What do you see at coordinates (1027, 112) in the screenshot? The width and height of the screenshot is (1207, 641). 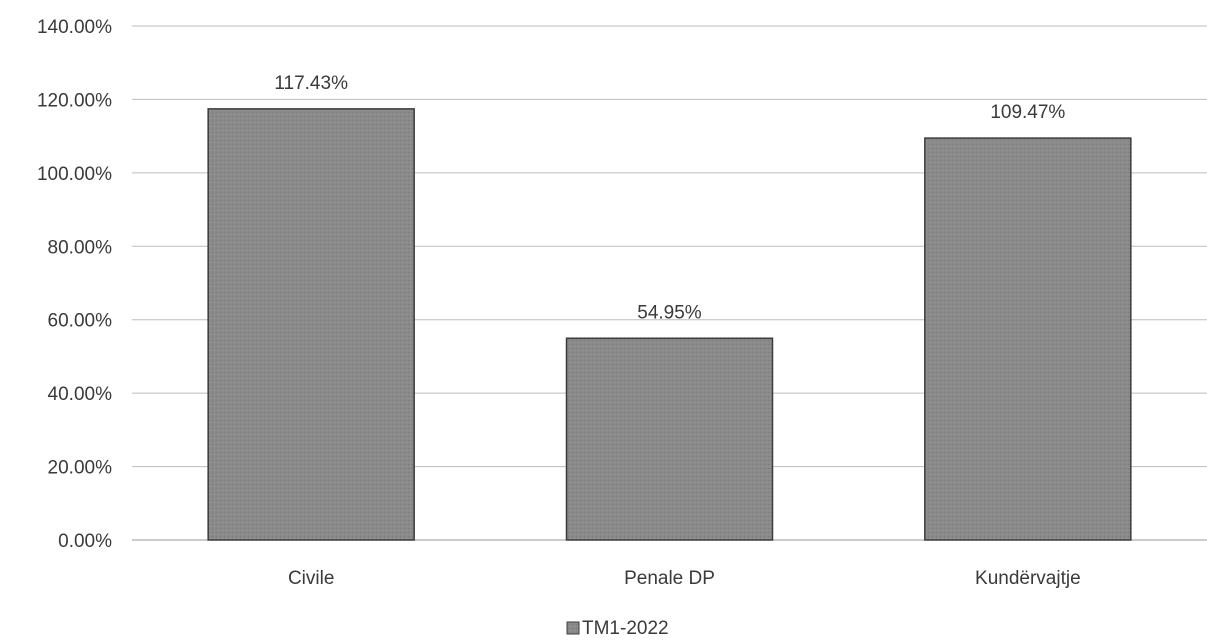 I see `data-label: 109.47%` at bounding box center [1027, 112].